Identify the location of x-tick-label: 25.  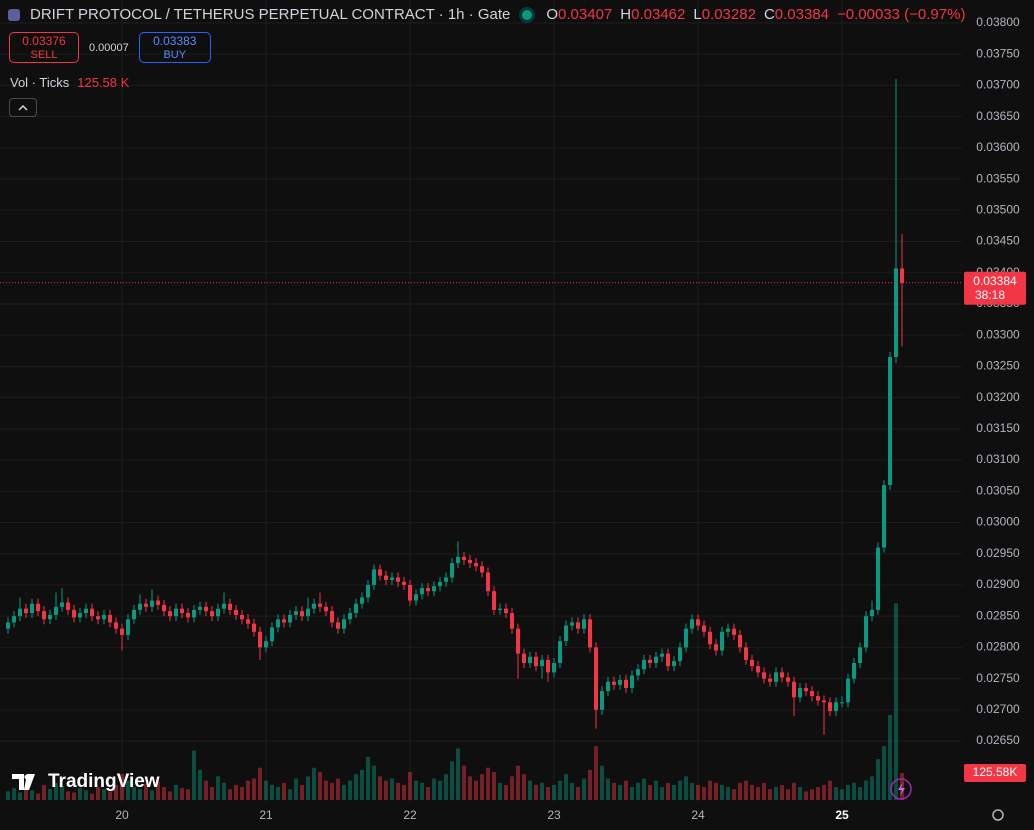
(842, 815).